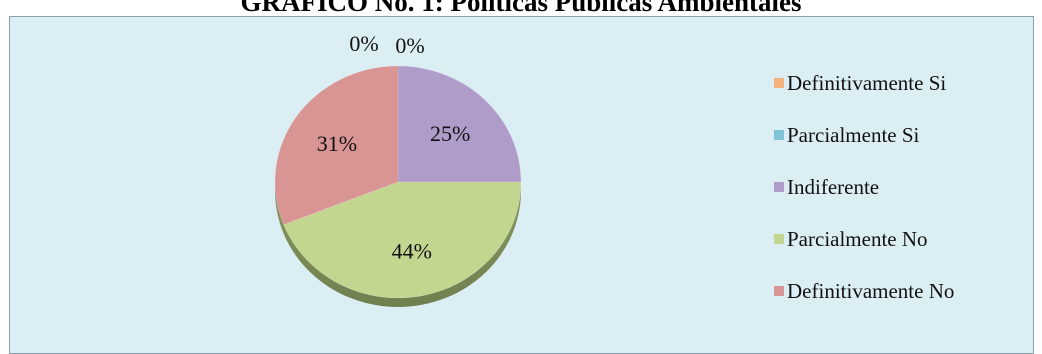 The height and width of the screenshot is (354, 1042). Describe the element at coordinates (450, 133) in the screenshot. I see `pie-data-label: 25%` at that location.